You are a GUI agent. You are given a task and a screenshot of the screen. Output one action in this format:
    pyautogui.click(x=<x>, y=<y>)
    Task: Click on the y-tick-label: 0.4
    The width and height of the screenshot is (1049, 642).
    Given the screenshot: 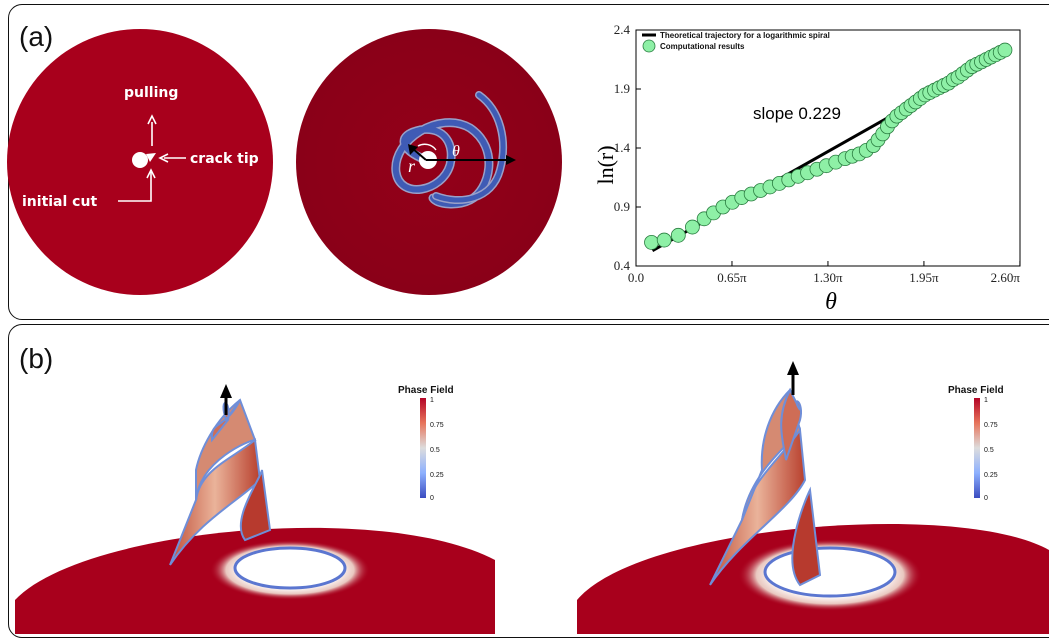 What is the action you would take?
    pyautogui.click(x=622, y=265)
    